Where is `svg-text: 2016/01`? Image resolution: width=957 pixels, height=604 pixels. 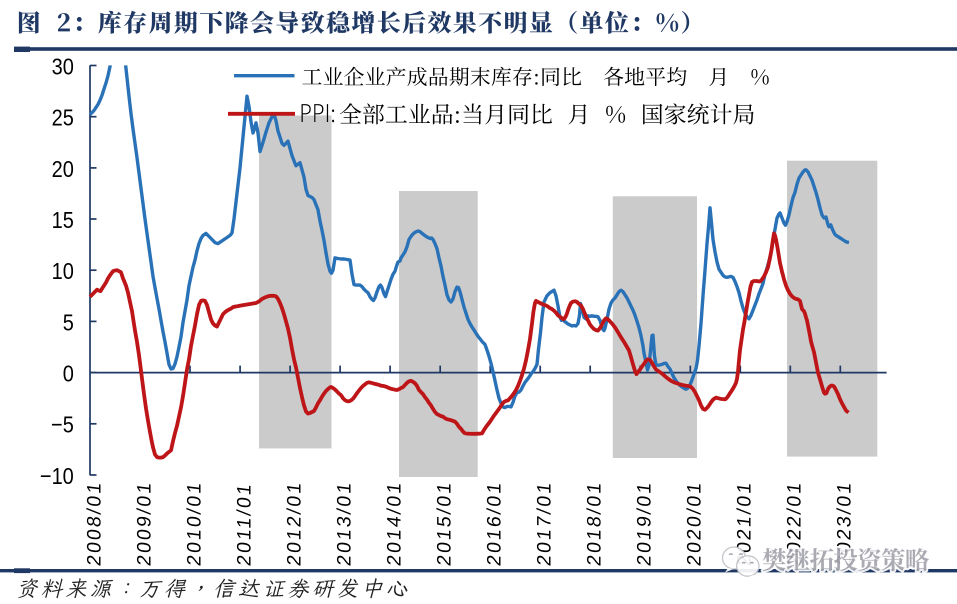 svg-text: 2016/01 is located at coordinates (495, 523).